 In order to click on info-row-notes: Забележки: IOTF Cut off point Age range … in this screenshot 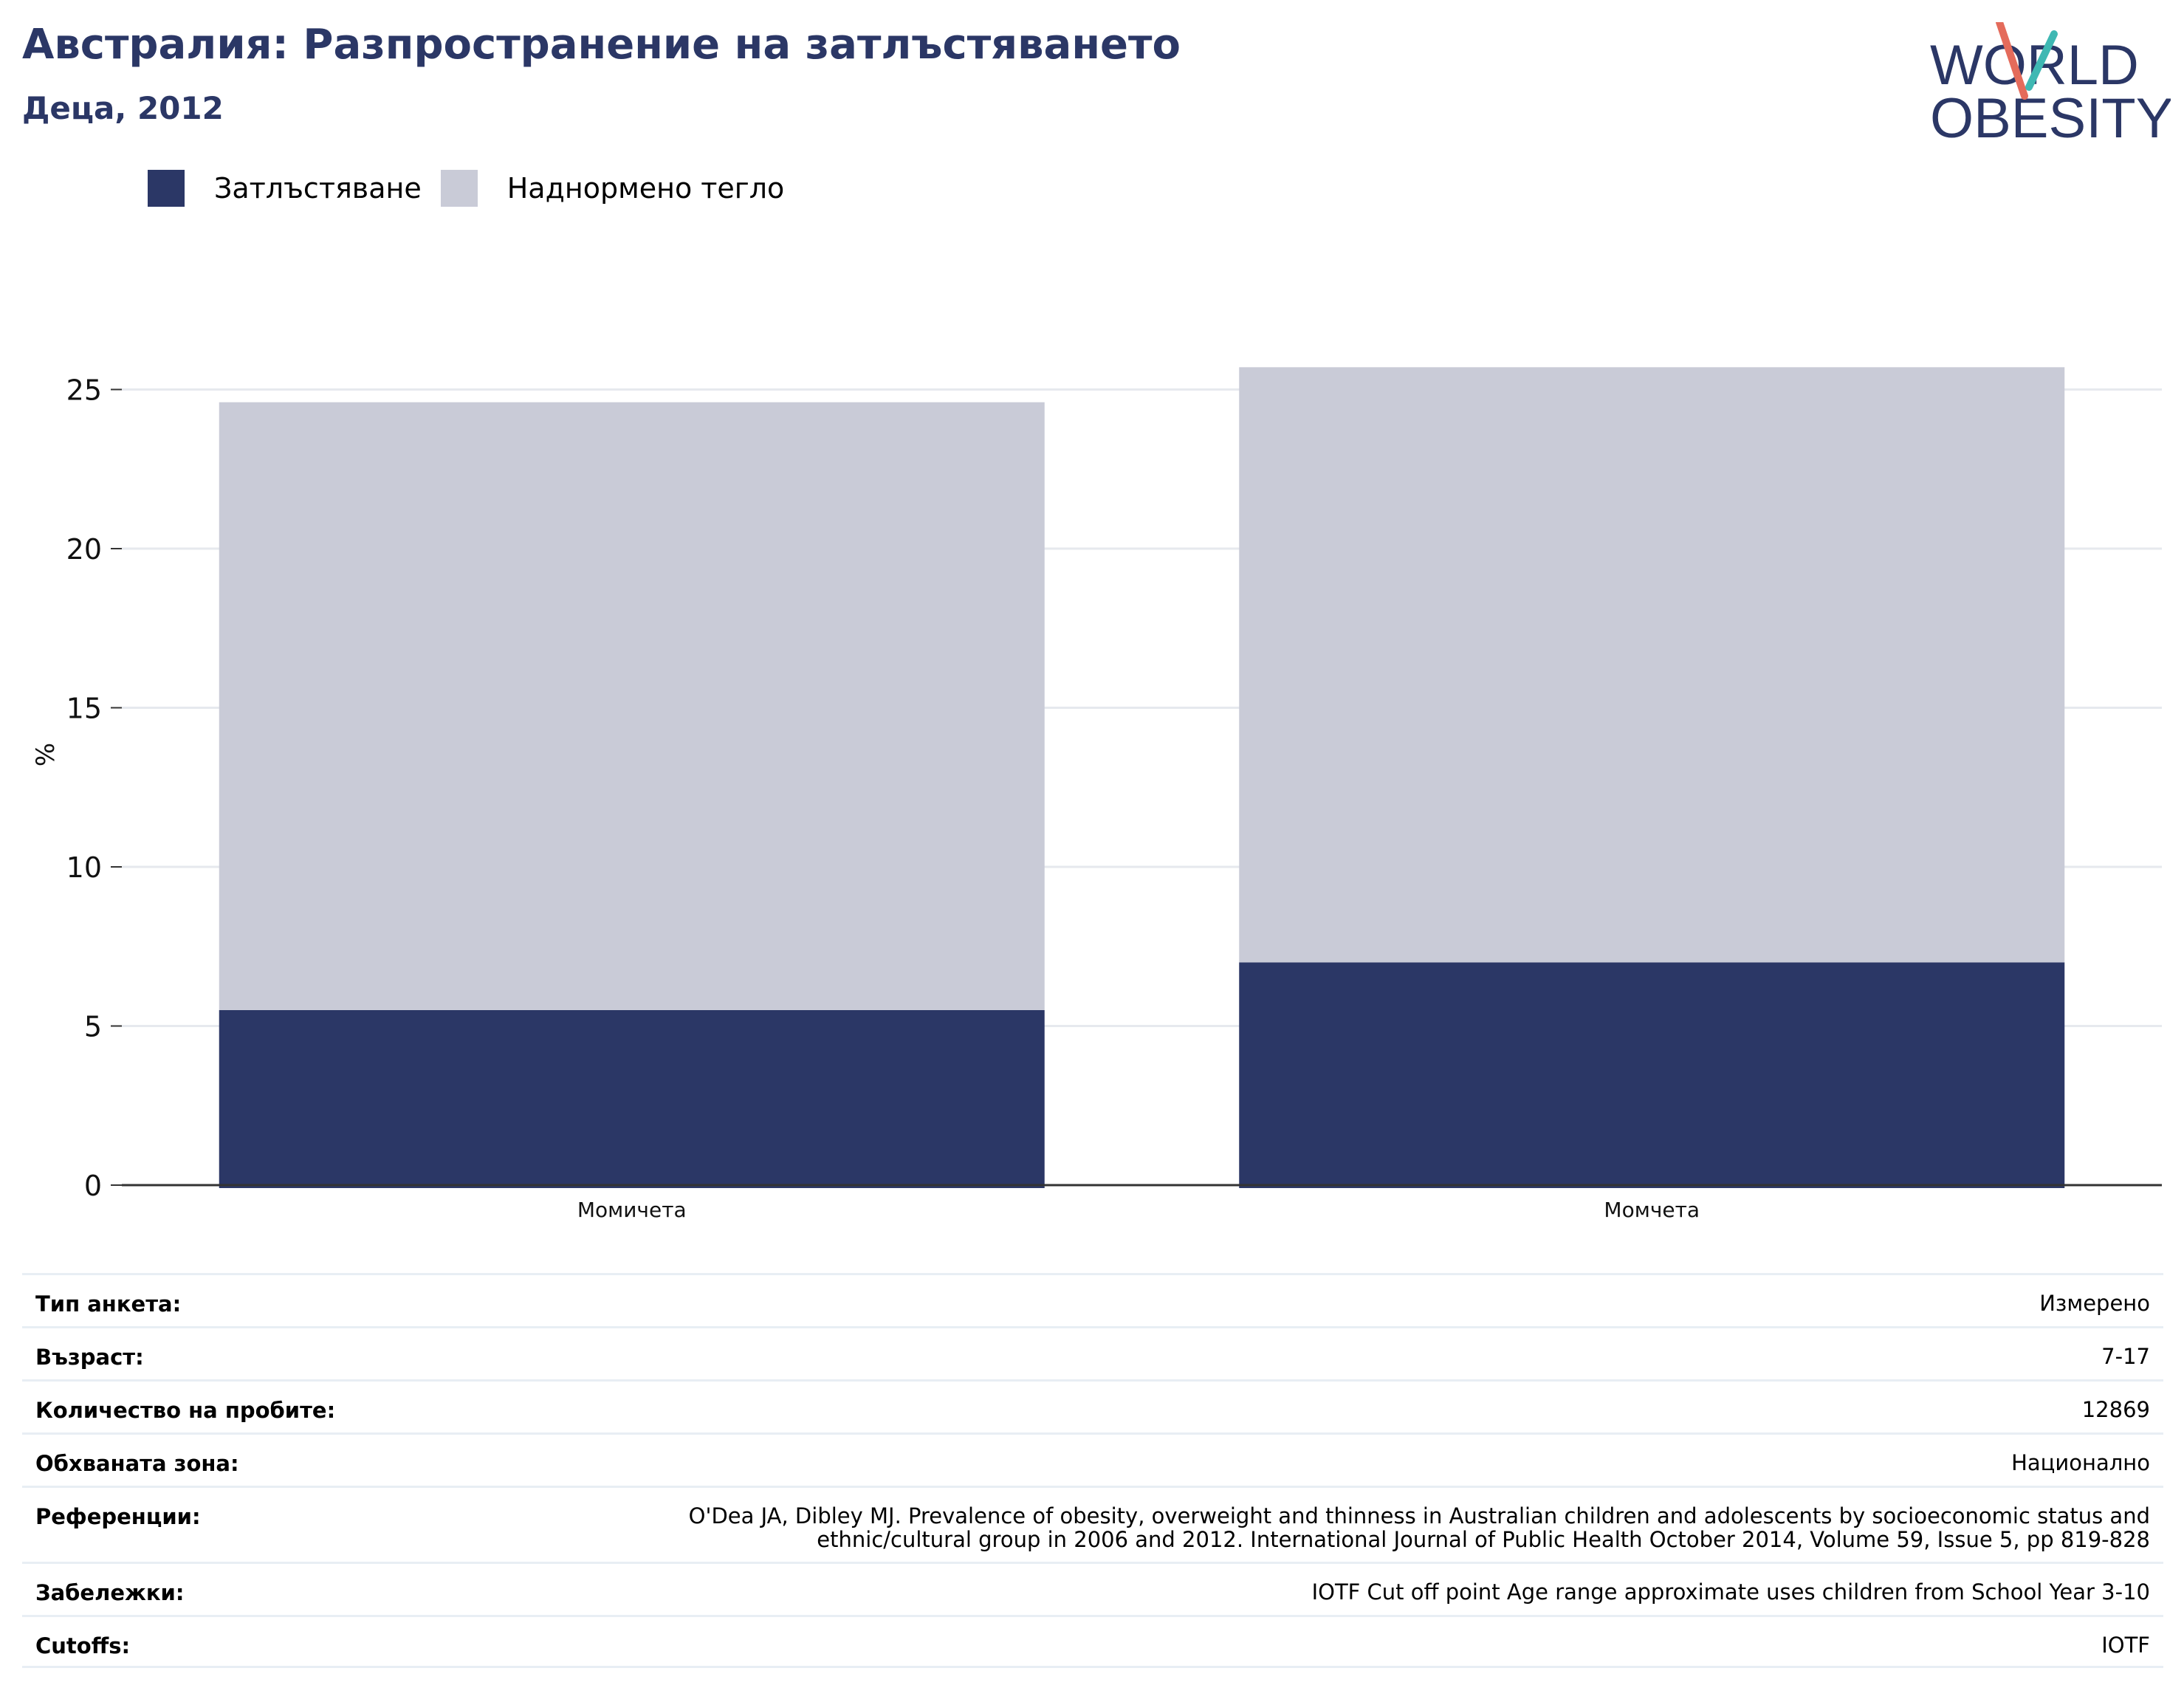, I will do `click(1093, 1588)`.